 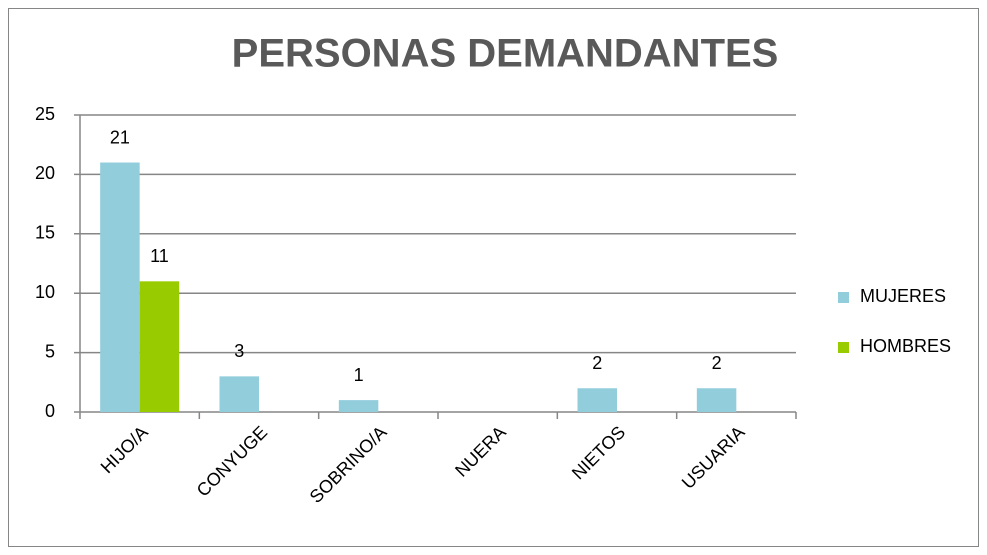 What do you see at coordinates (45, 233) in the screenshot?
I see `y-tick-label: 15` at bounding box center [45, 233].